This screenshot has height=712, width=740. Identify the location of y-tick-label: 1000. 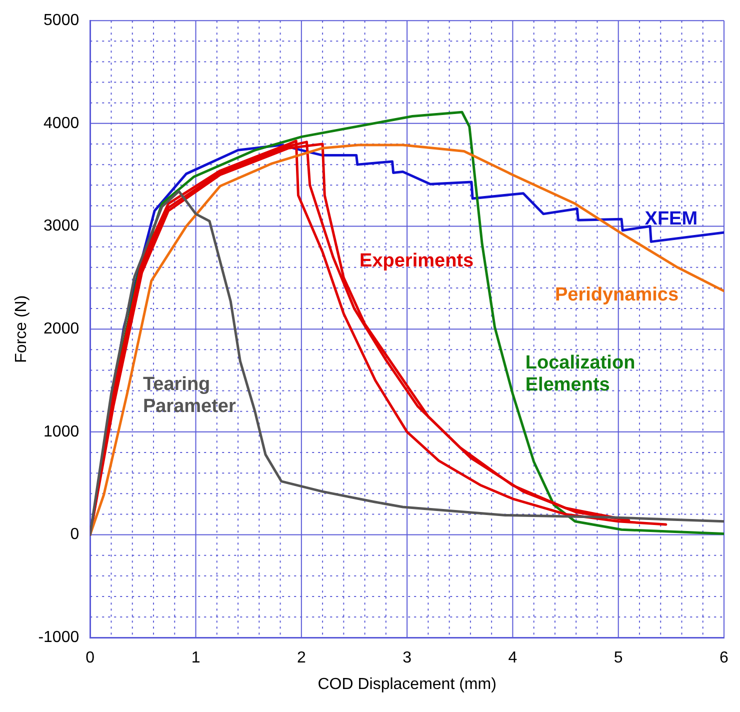
(62, 431).